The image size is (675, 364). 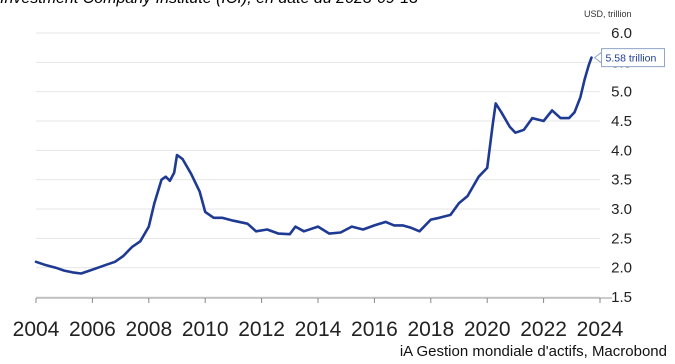 I want to click on annotation-box, so click(x=633, y=58).